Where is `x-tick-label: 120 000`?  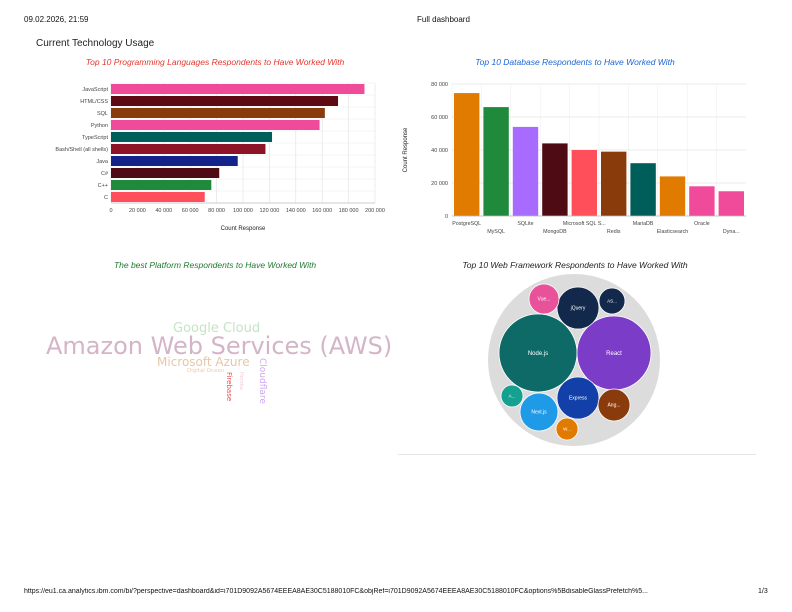 x-tick-label: 120 000 is located at coordinates (269, 211).